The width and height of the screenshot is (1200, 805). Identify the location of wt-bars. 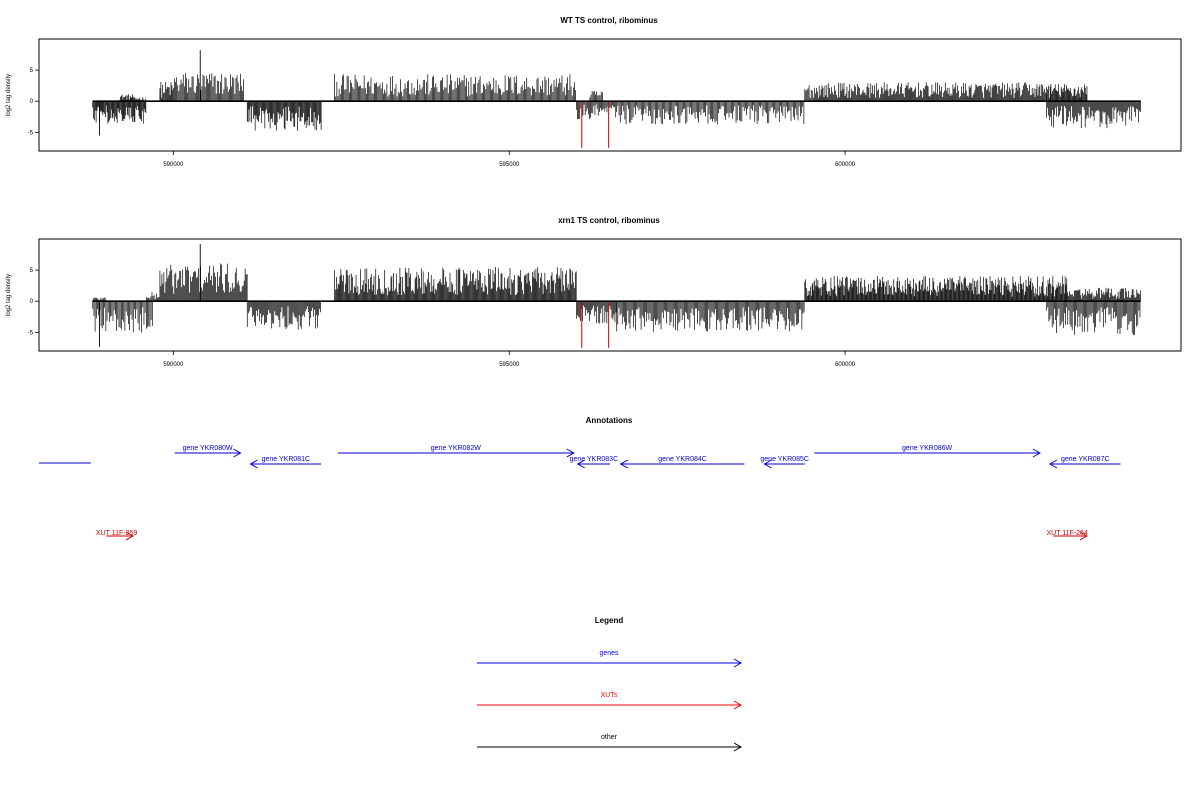
(616, 99).